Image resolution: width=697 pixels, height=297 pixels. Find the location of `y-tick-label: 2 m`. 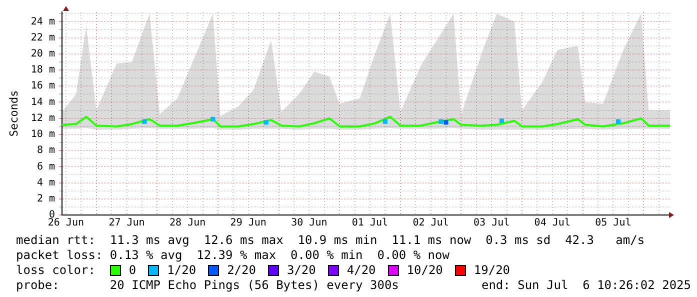

y-tick-label: 2 m is located at coordinates (45, 198).